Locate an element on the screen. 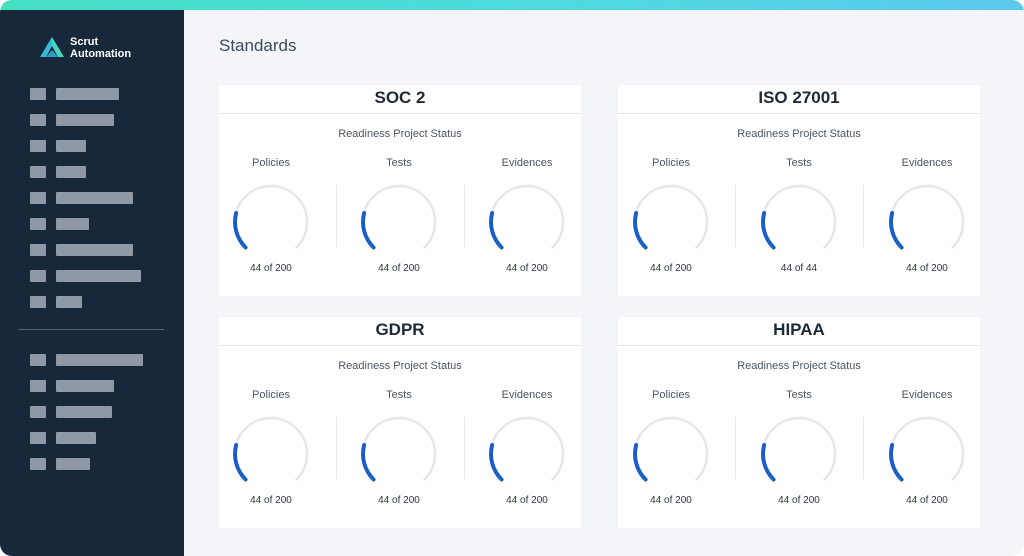  logo-text: Scrut Automation is located at coordinates (100, 48).